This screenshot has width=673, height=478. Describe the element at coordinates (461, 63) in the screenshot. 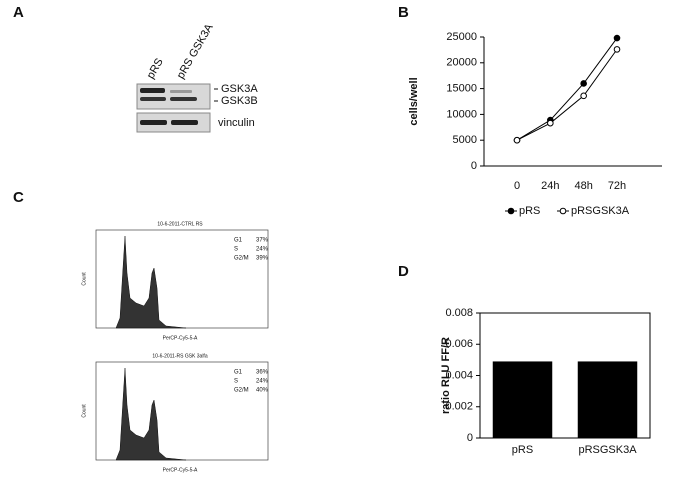

I see `y-tick-label: 20000` at that location.